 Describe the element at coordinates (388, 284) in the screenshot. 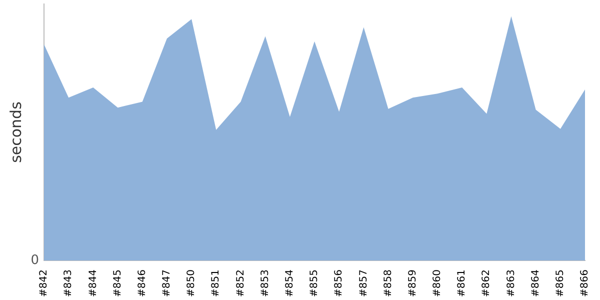

I see `x-tick-label: #858` at that location.